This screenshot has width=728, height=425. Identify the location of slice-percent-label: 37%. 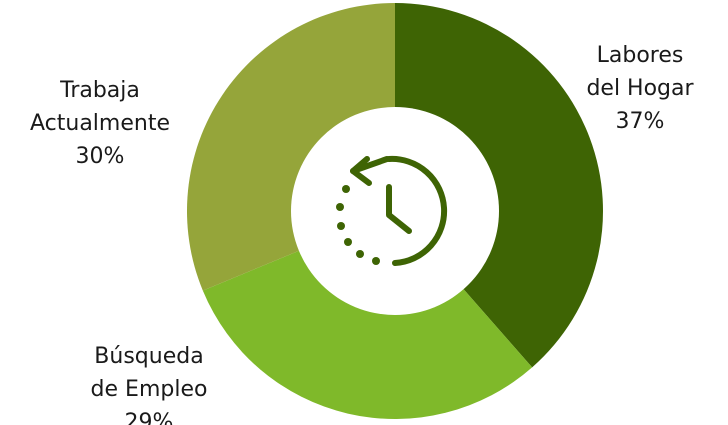
(640, 121).